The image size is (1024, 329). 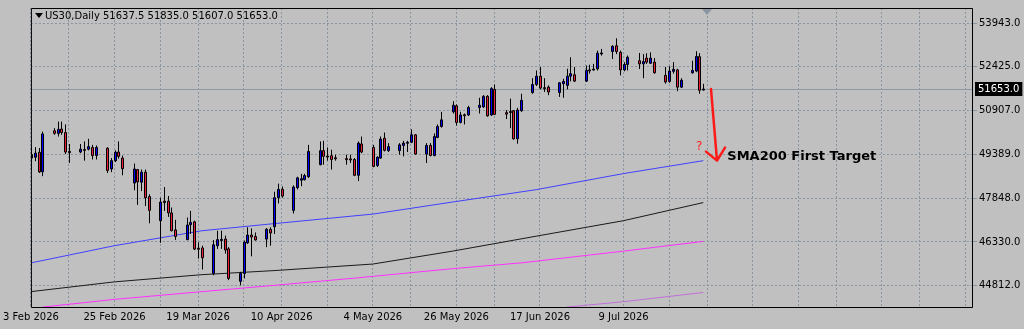 What do you see at coordinates (1000, 66) in the screenshot?
I see `y-tick-label: 52425.0` at bounding box center [1000, 66].